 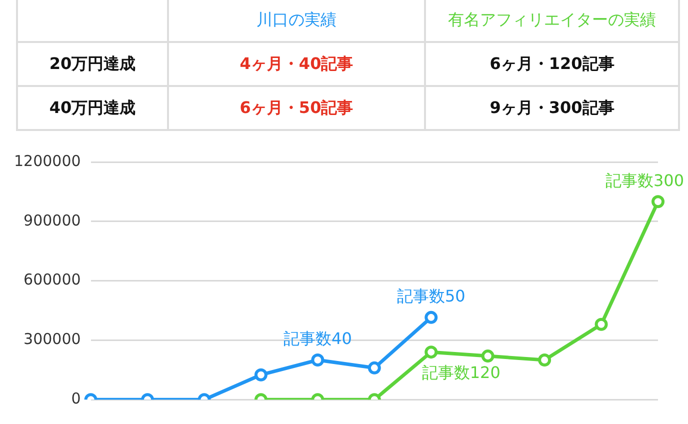 What do you see at coordinates (296, 64) in the screenshot?
I see `text: 4ヶ月・40記事` at bounding box center [296, 64].